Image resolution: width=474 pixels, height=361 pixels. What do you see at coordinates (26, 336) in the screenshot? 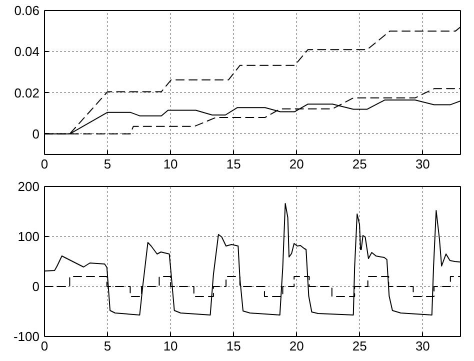
I see `y-tick-label: -100` at bounding box center [26, 336].